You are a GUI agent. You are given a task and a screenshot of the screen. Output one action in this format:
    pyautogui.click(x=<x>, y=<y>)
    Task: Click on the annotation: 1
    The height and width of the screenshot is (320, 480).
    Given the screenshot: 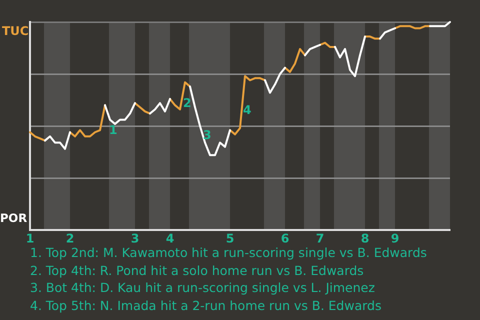 What is the action you would take?
    pyautogui.click(x=113, y=130)
    